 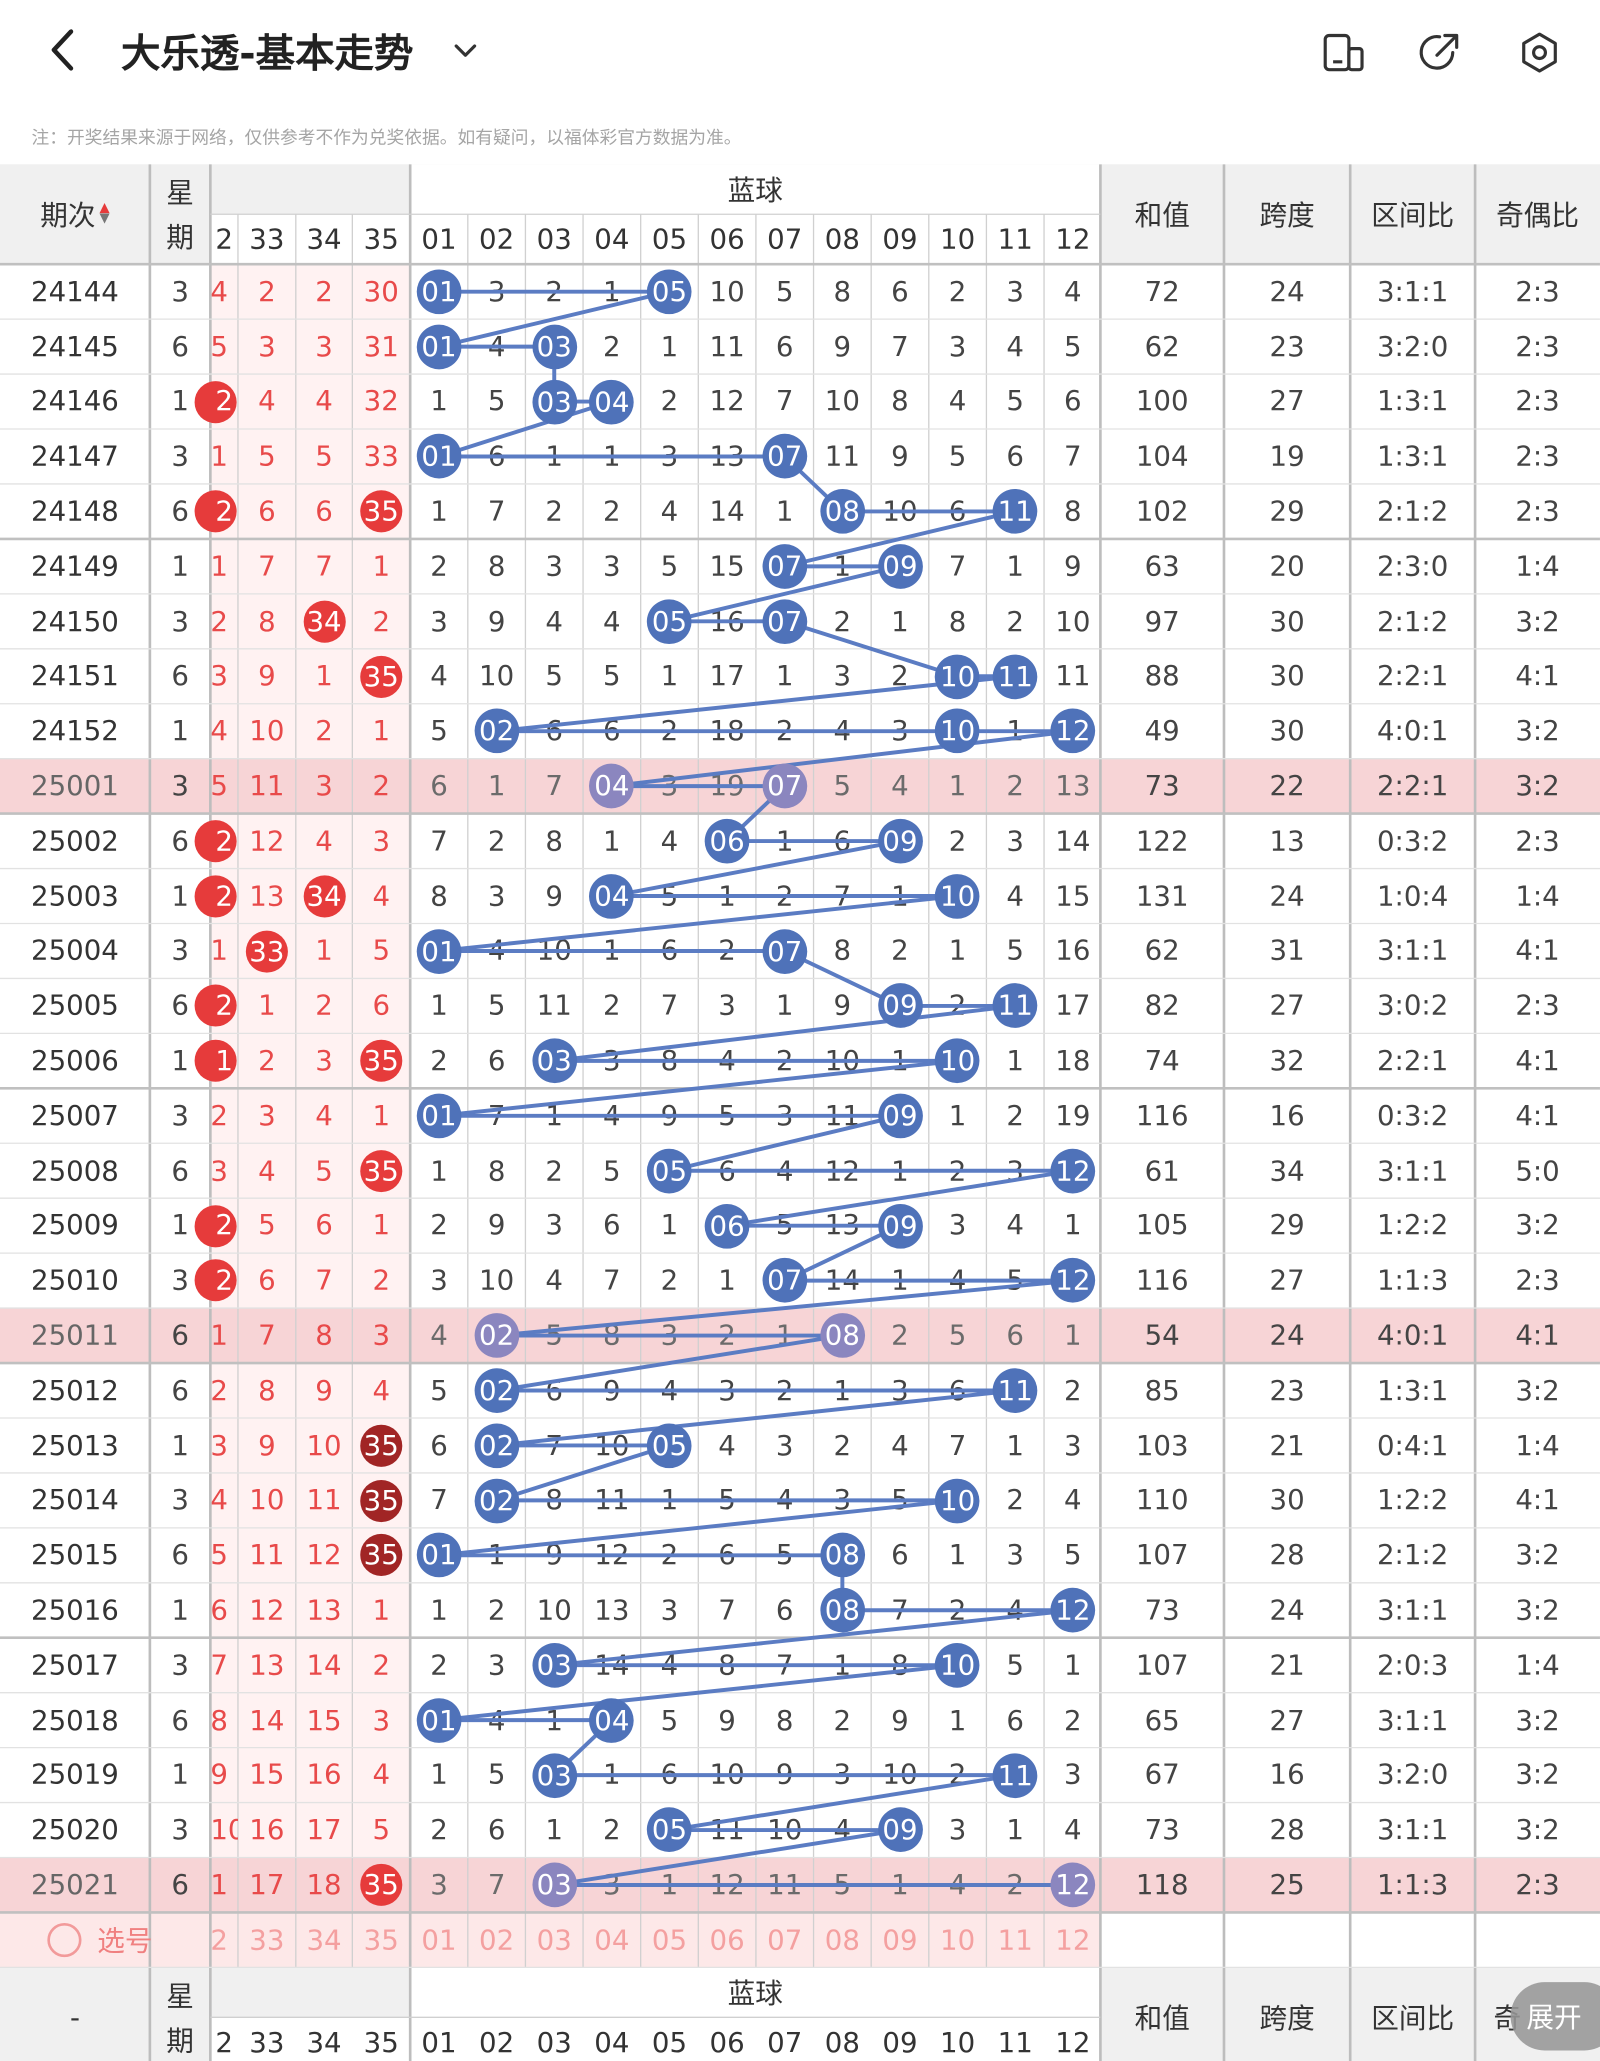 I want to click on red-miss-value: 13, so click(x=267, y=1665).